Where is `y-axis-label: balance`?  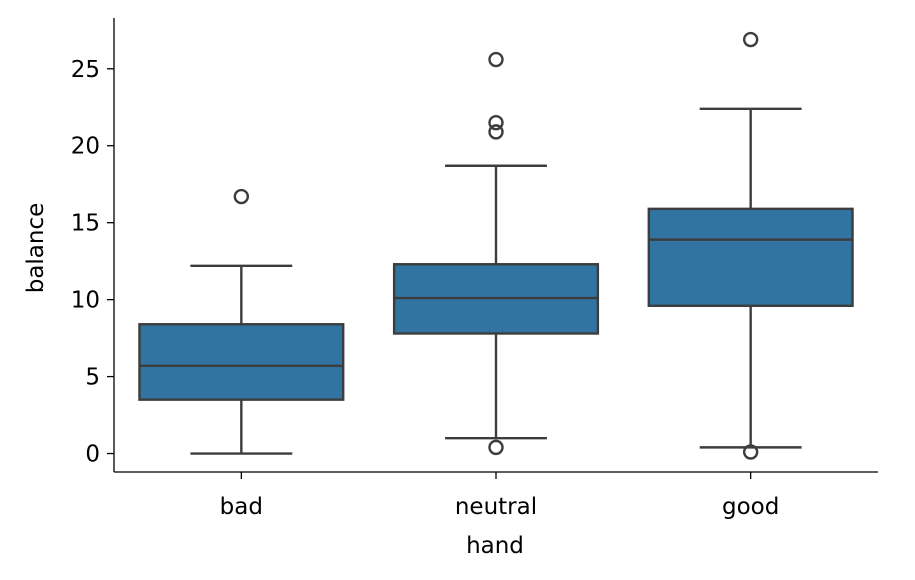
y-axis-label: balance is located at coordinates (36, 248).